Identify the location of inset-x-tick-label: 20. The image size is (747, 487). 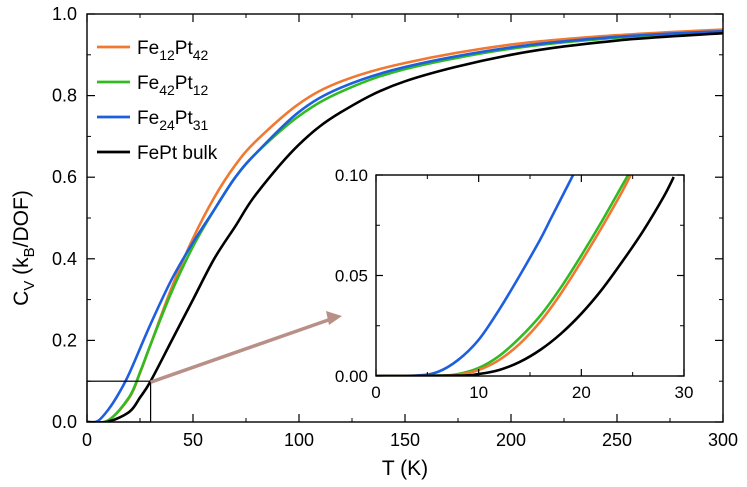
(581, 392).